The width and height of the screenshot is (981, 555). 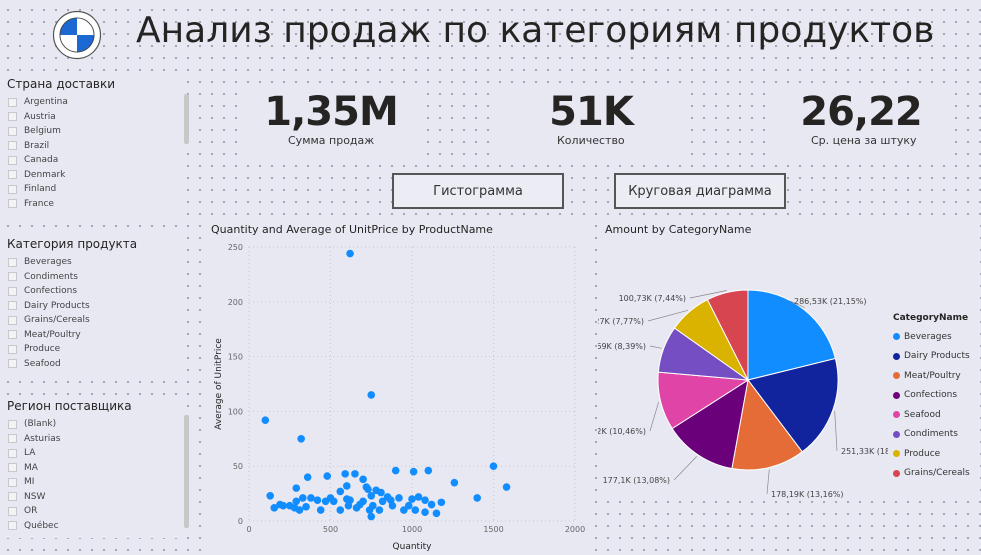 I want to click on slicer-country-scrollbar, so click(x=186, y=119).